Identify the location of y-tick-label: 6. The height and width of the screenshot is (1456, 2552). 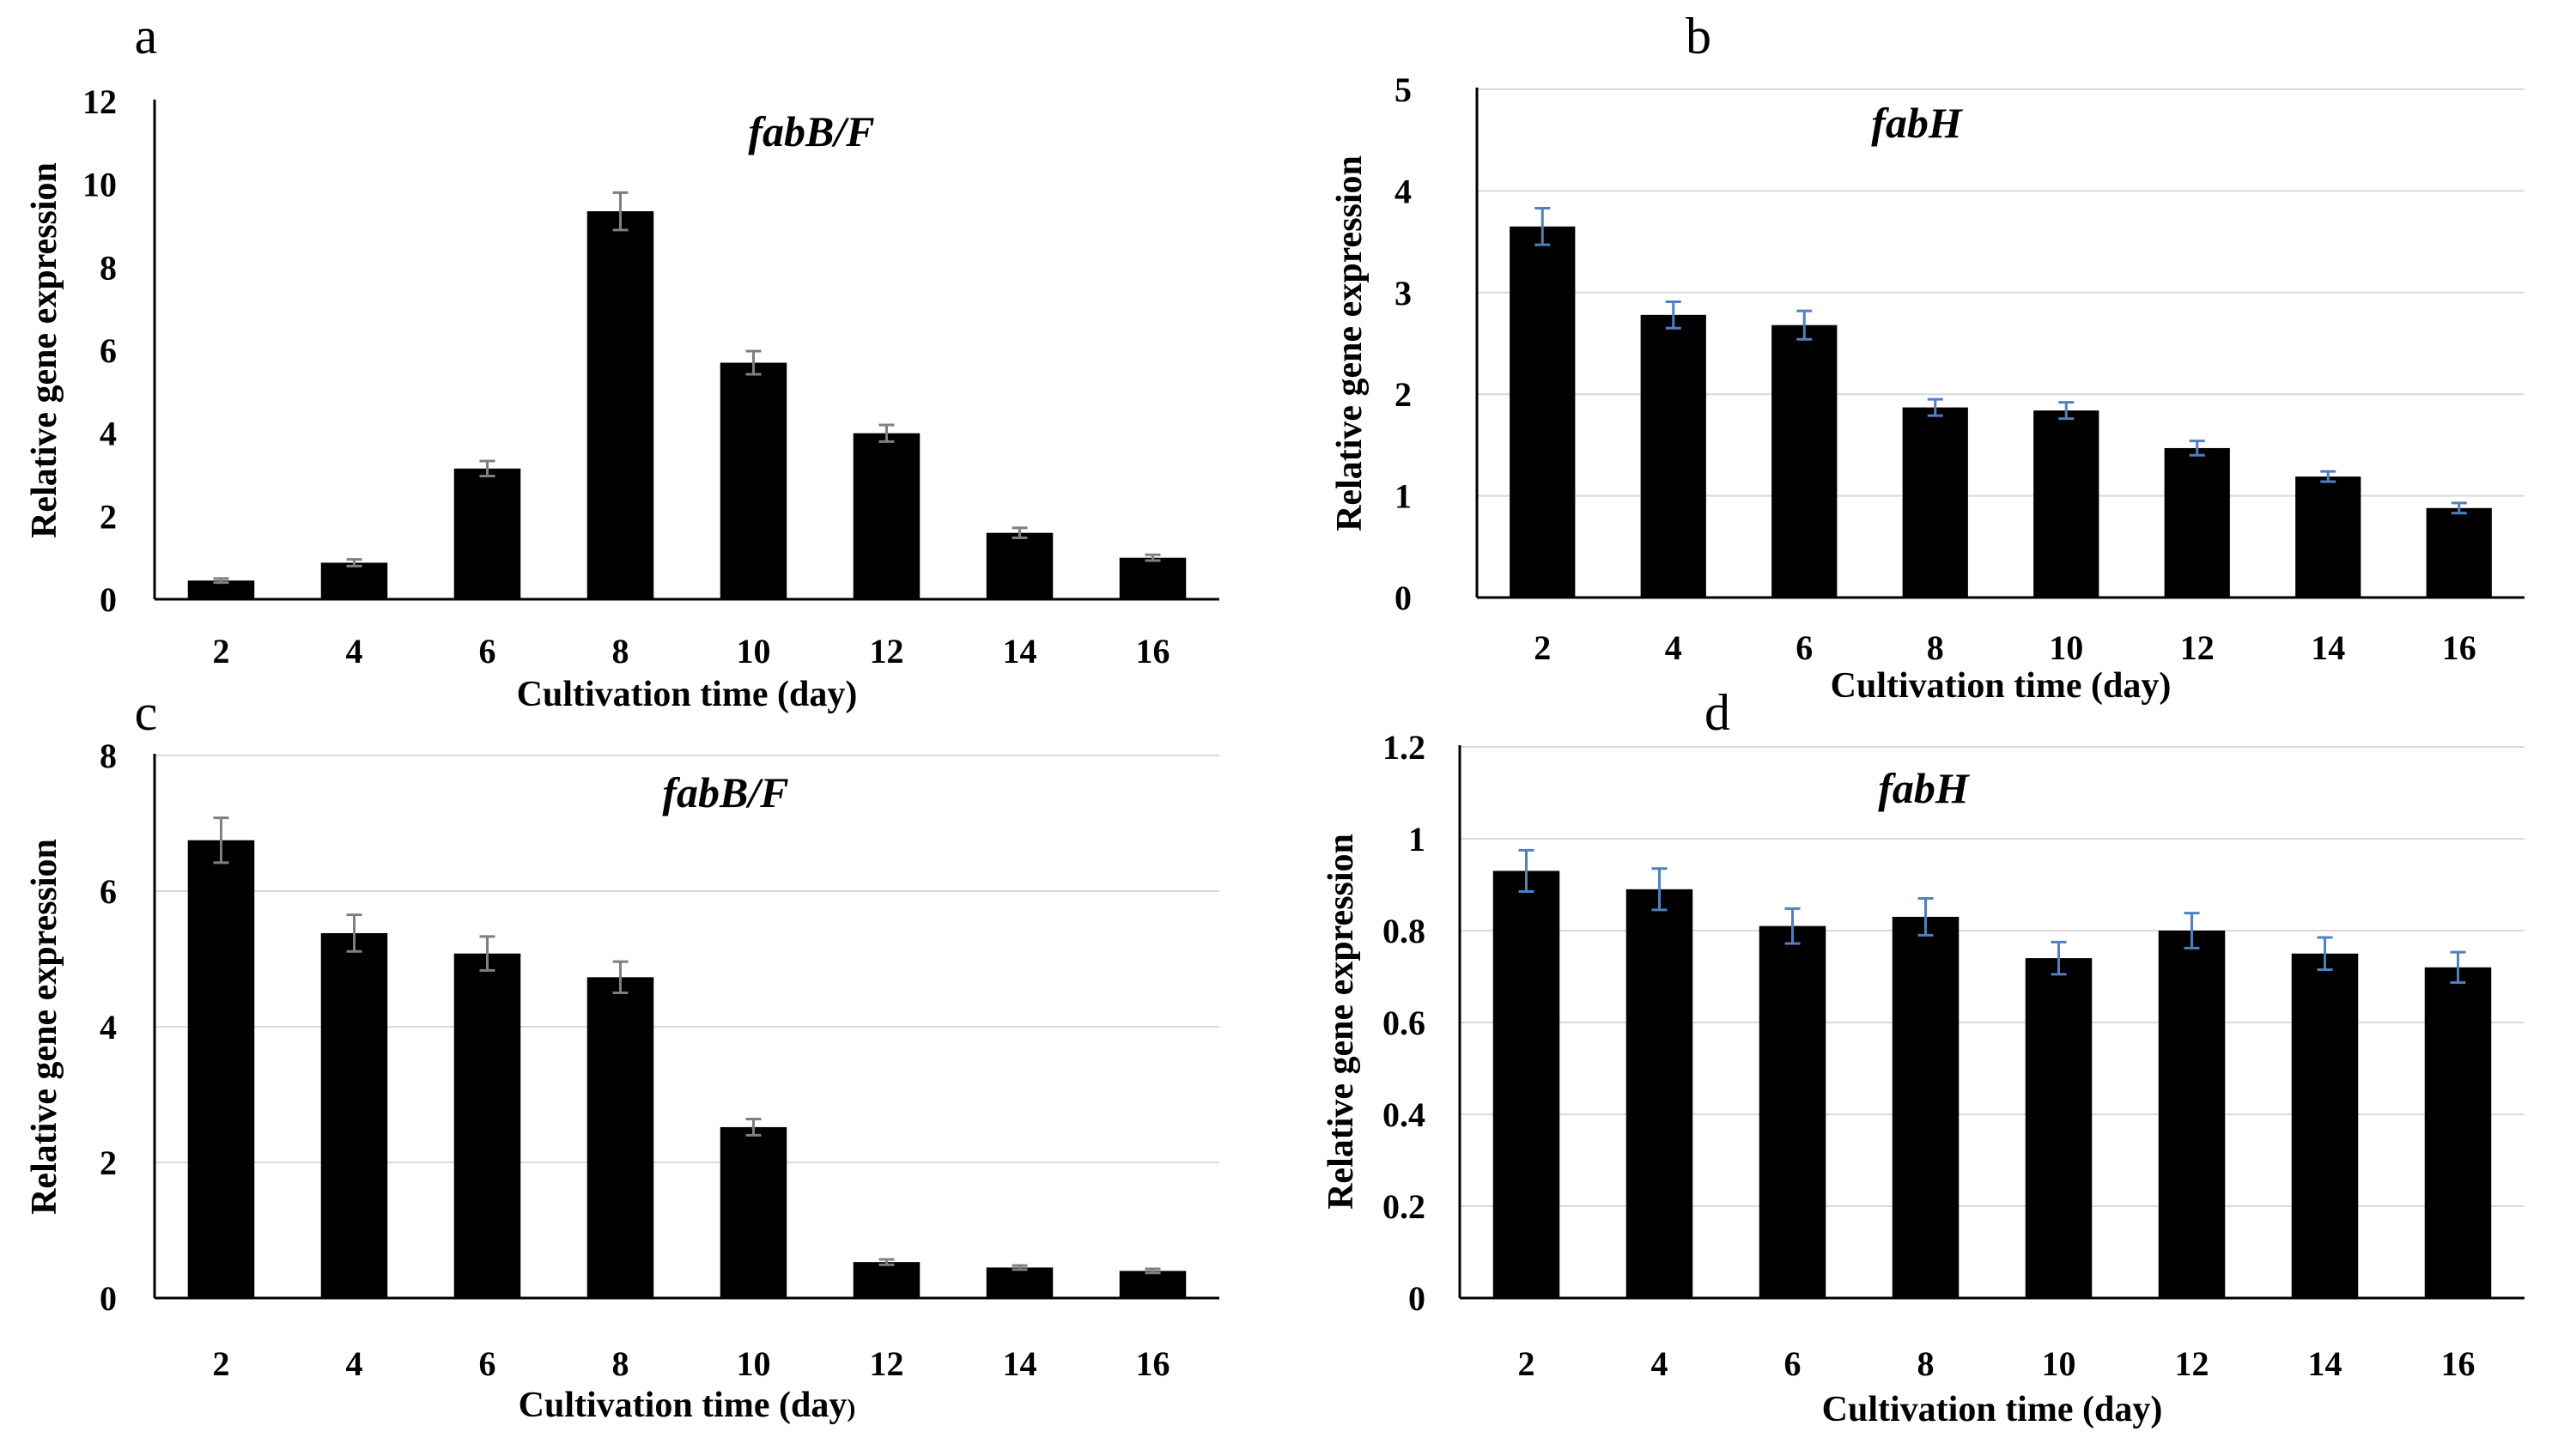
(108, 892).